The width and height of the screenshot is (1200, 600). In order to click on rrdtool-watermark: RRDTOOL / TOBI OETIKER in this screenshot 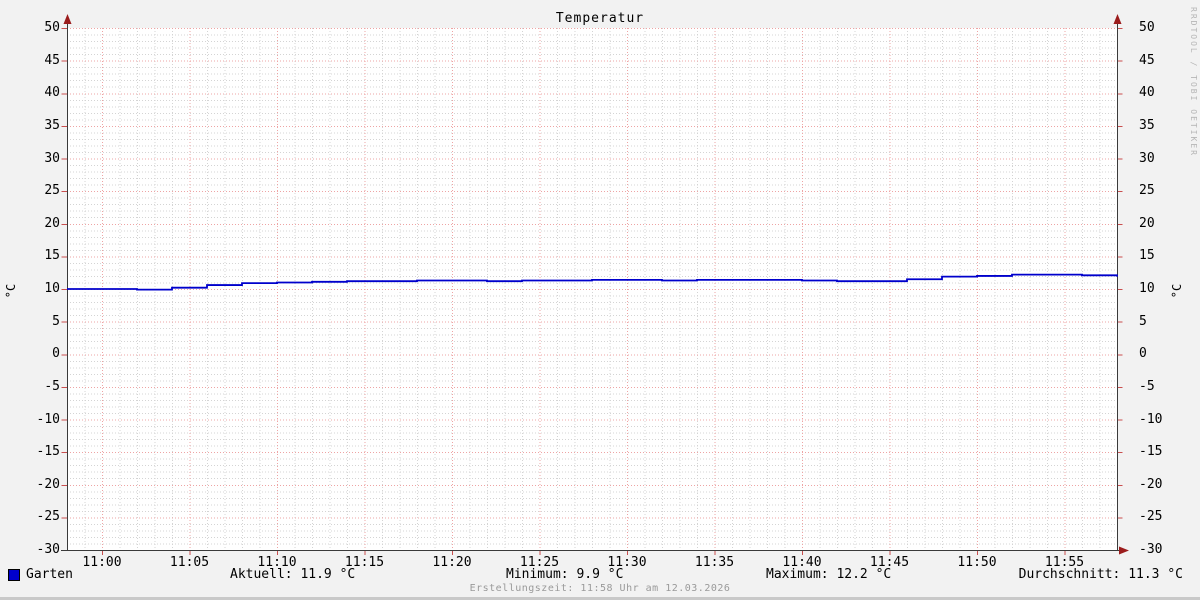, I will do `click(1193, 82)`.